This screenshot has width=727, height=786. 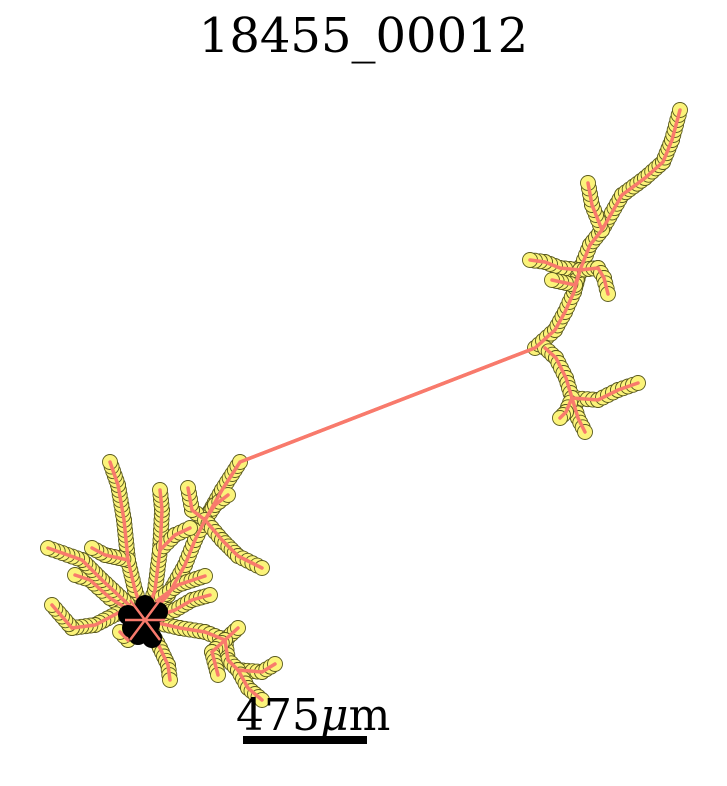 I want to click on scale-bar-label: 475μm, so click(x=313, y=715).